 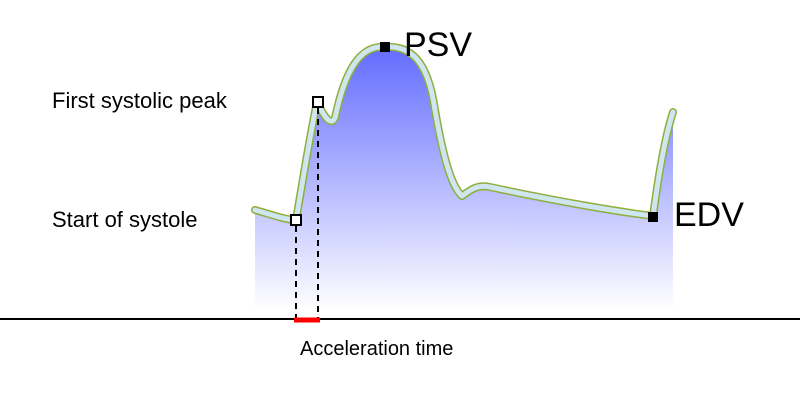 What do you see at coordinates (376, 349) in the screenshot?
I see `label-acceleration-time: Acceleration time` at bounding box center [376, 349].